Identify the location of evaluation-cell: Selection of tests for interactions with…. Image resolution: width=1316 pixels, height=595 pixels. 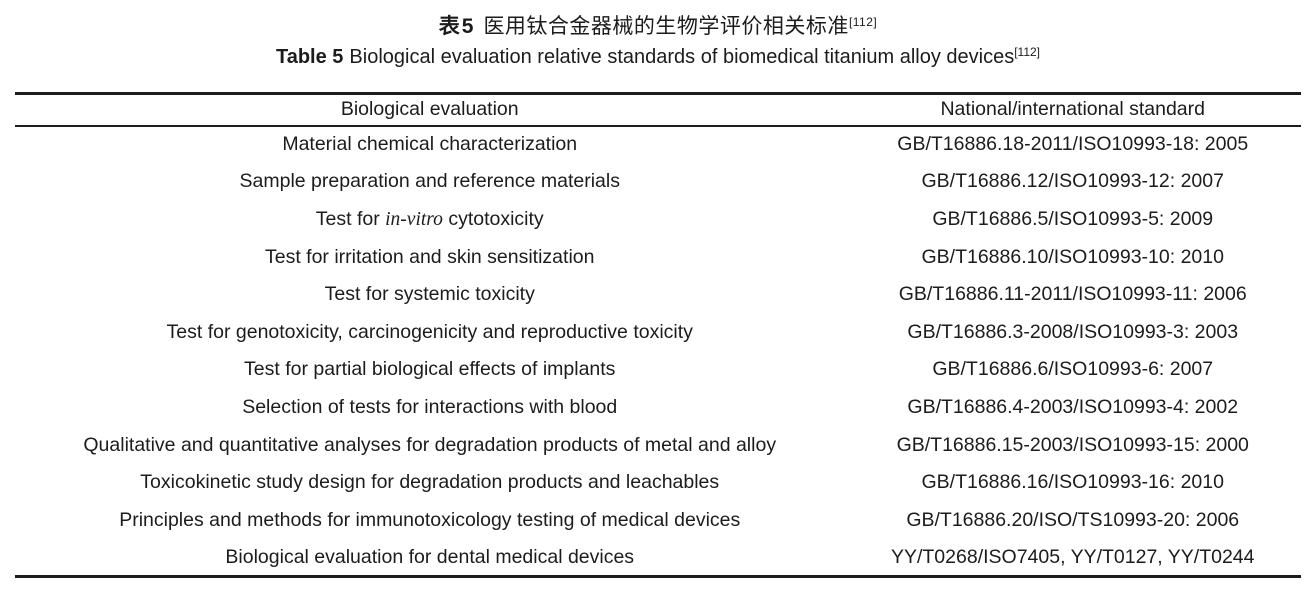
(430, 406).